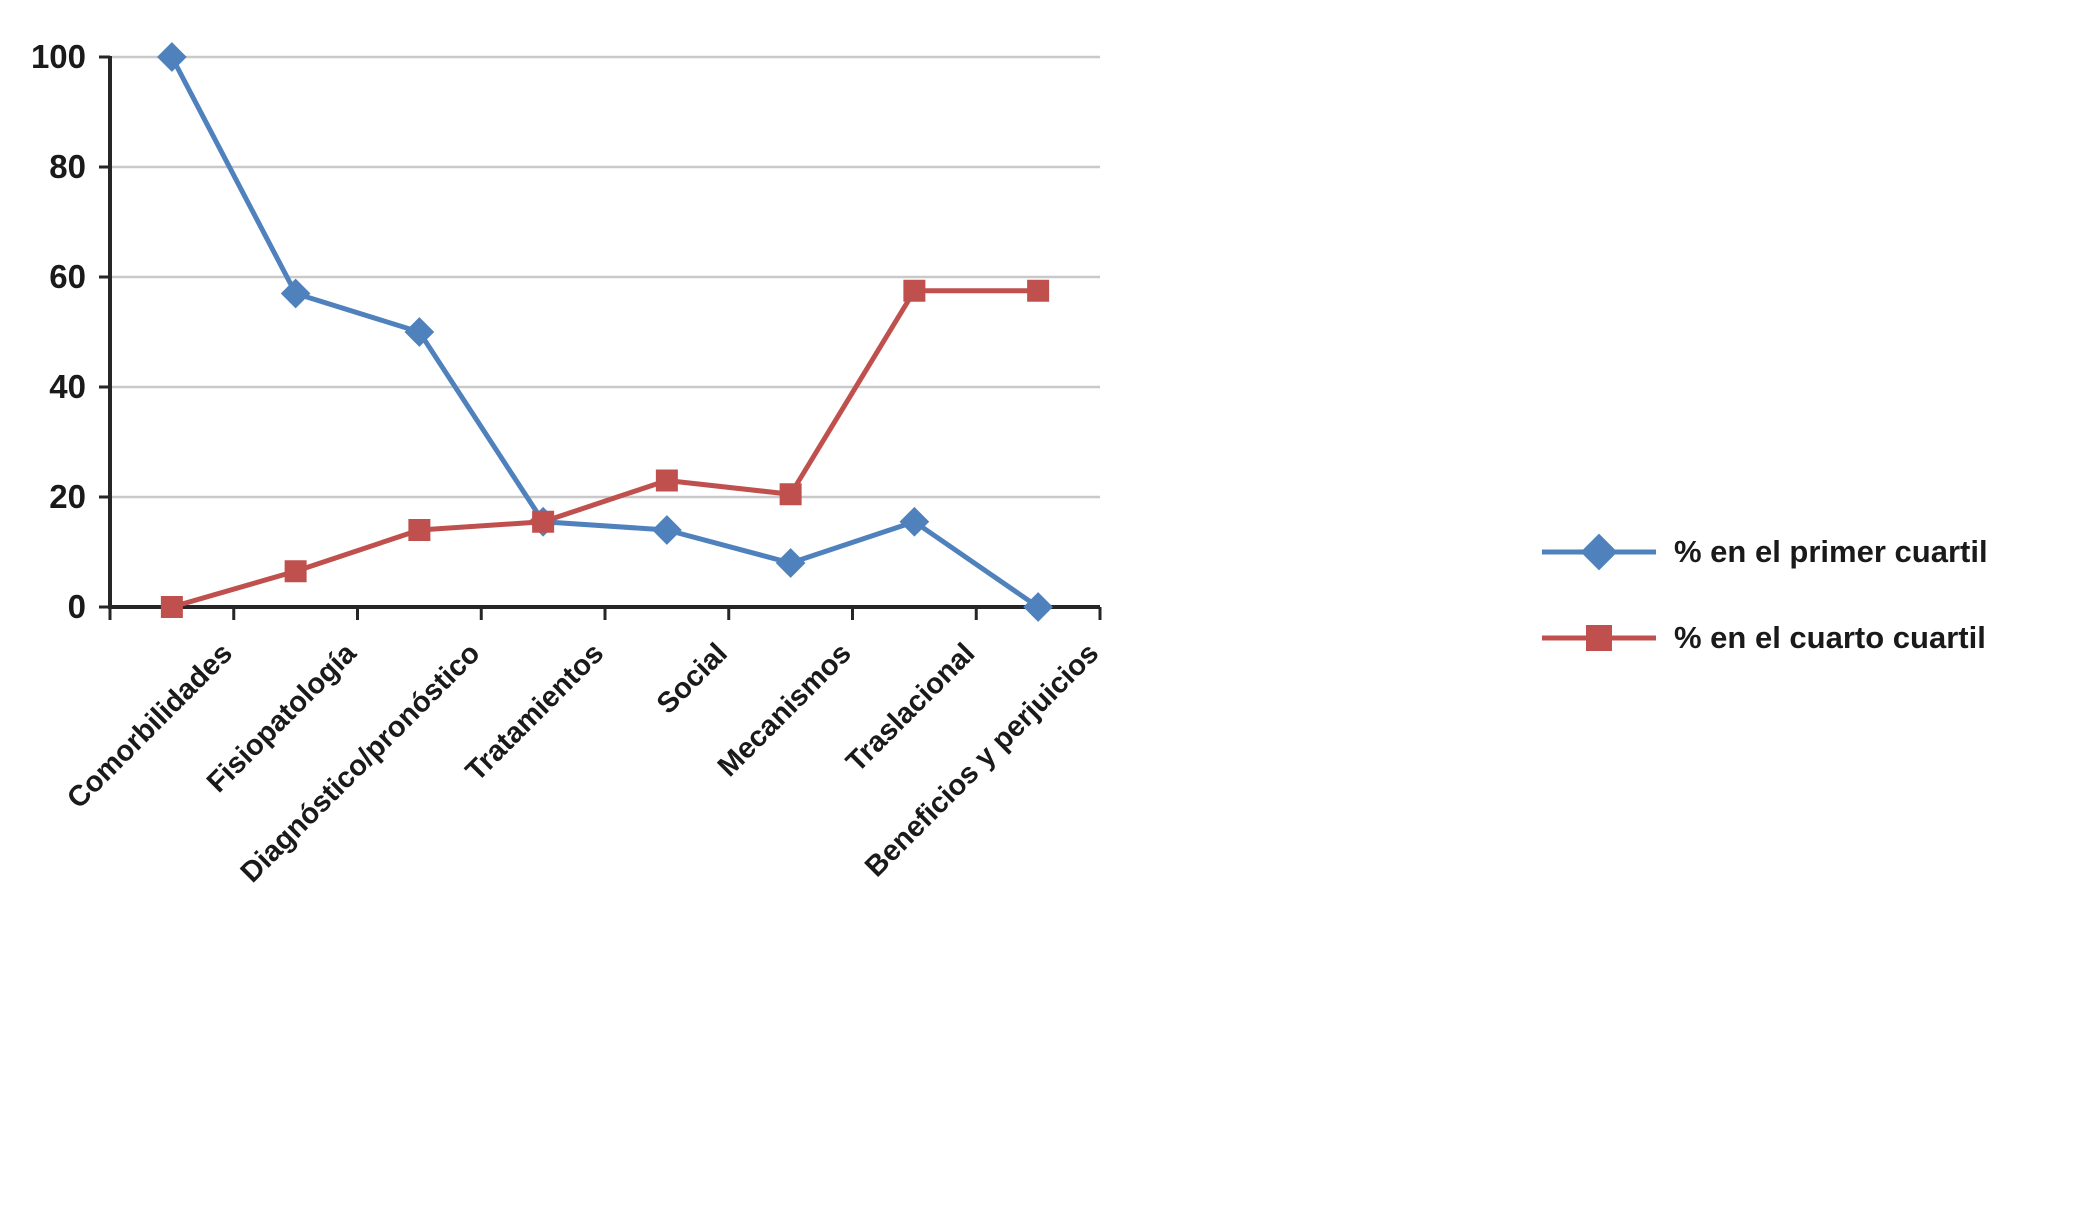  I want to click on legend-item-primer-cuartil: % en el primer cuartil, so click(1764, 552).